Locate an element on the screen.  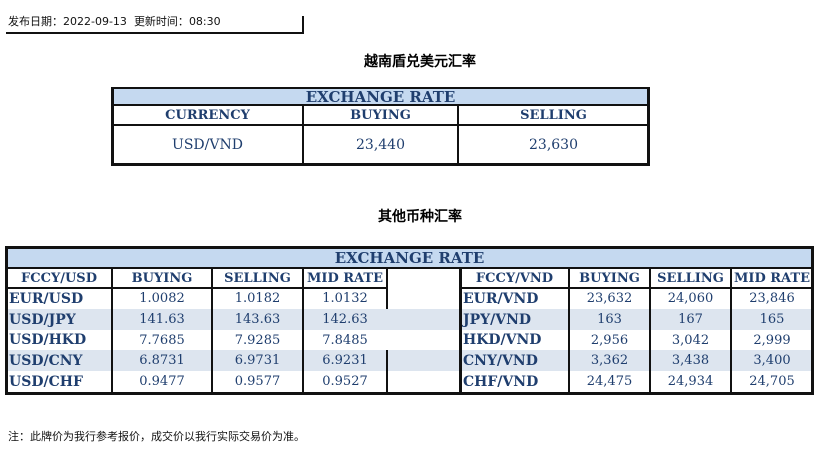
publish-info: 发布日期：2022-09-13 更新时间：08:30 is located at coordinates (114, 21).